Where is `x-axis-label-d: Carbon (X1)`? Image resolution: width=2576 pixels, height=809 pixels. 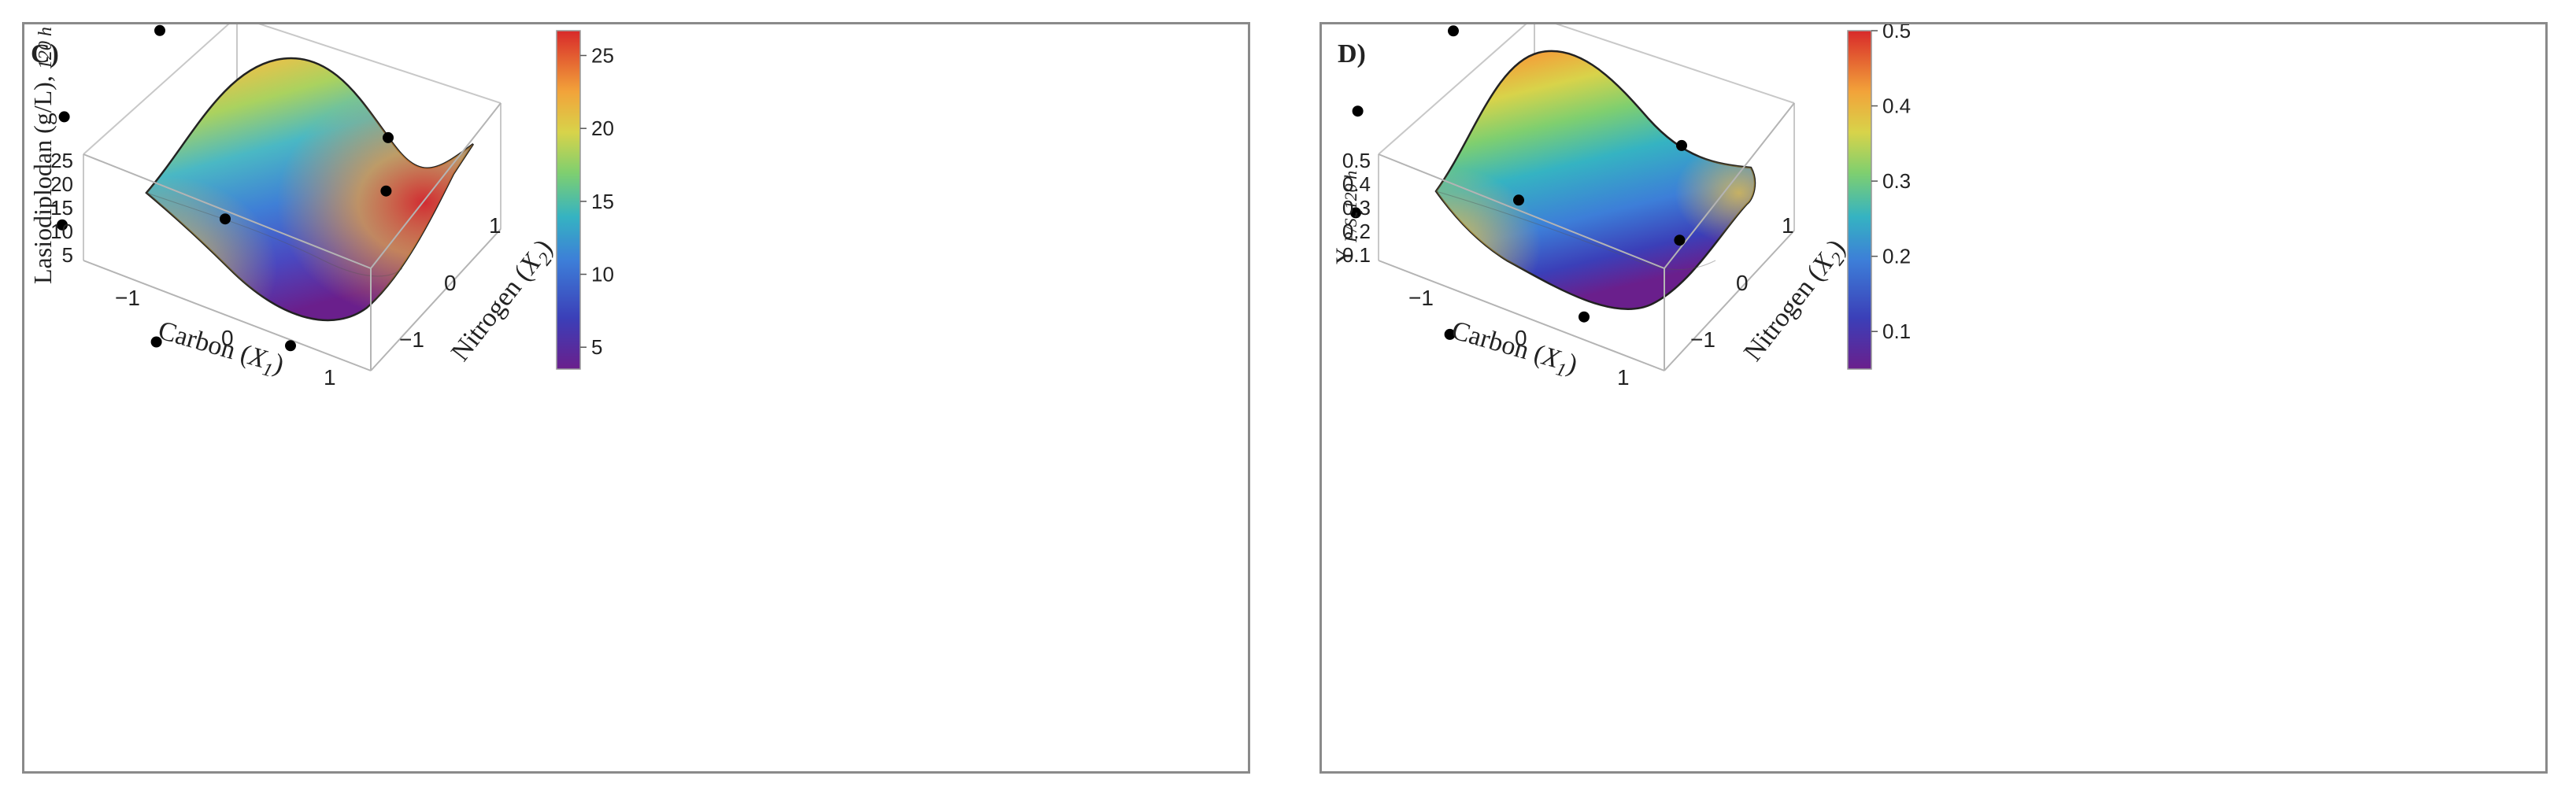 x-axis-label-d: Carbon (X1) is located at coordinates (1514, 350).